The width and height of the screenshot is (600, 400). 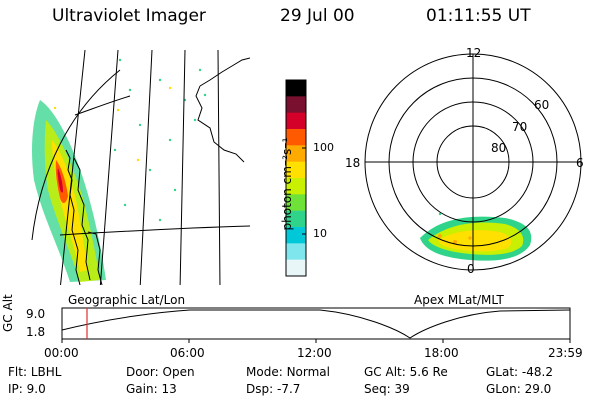 What do you see at coordinates (385, 372) in the screenshot?
I see `info-gcalt-label: GC Alt:` at bounding box center [385, 372].